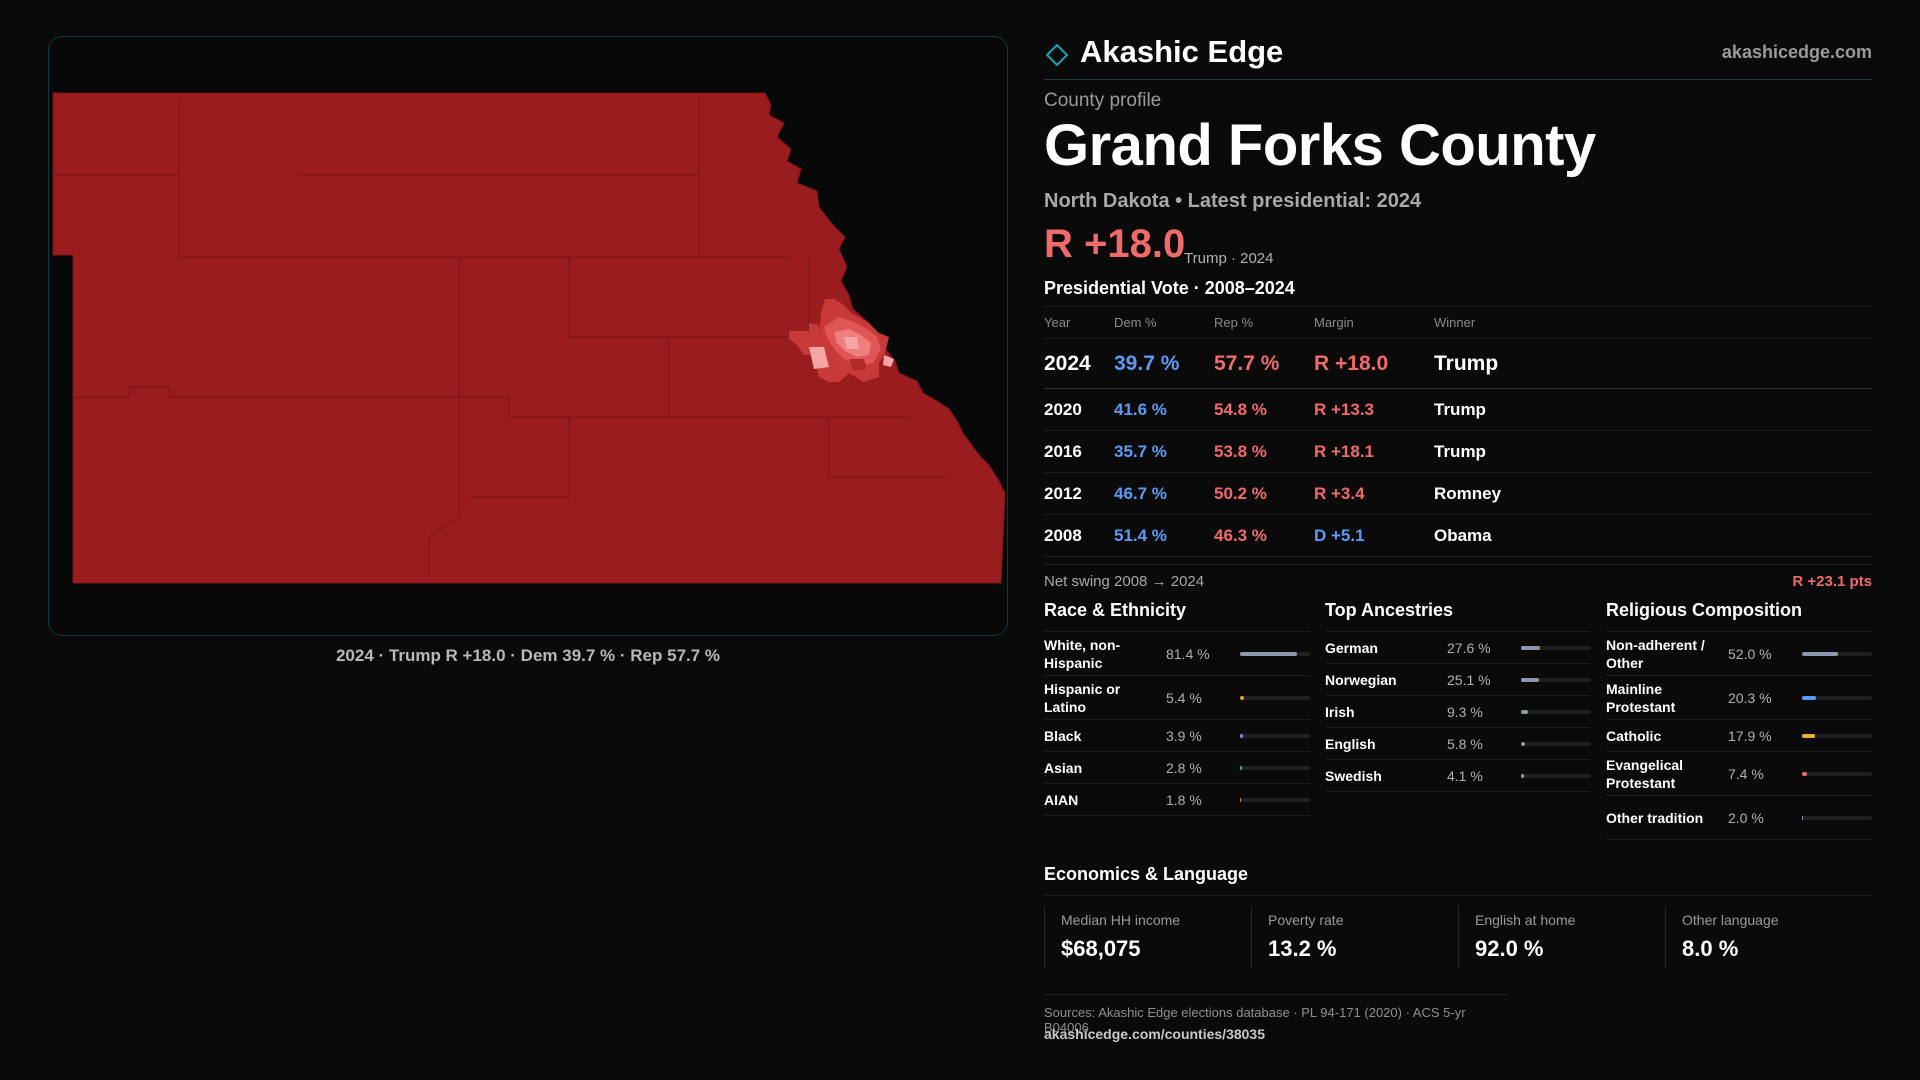  What do you see at coordinates (1344, 451) in the screenshot?
I see `vote-cell-margin: R +18.1` at bounding box center [1344, 451].